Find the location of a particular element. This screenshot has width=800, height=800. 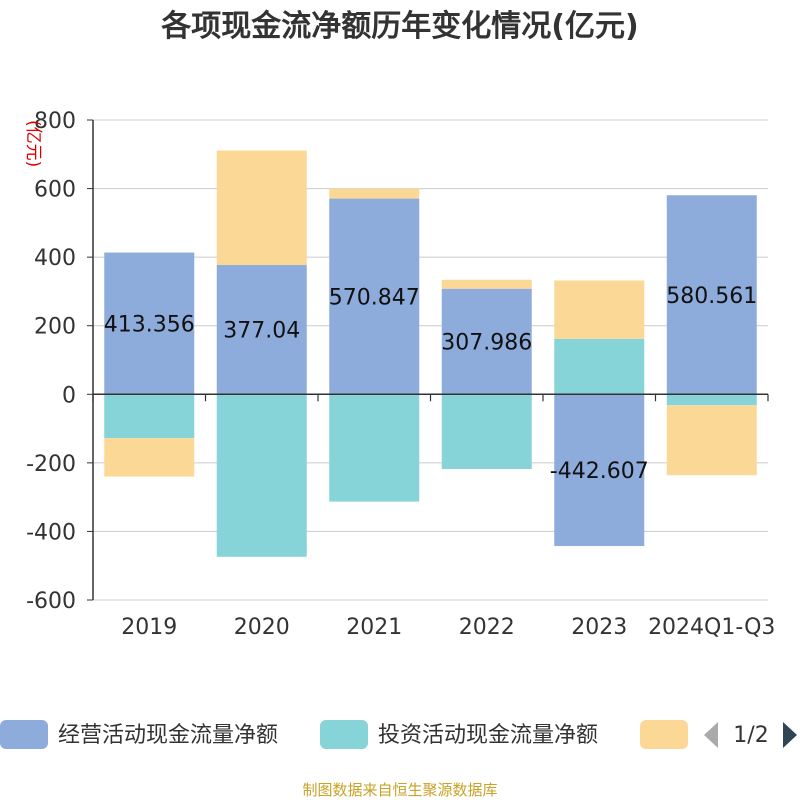

x-tick-label: 2023 is located at coordinates (599, 627).